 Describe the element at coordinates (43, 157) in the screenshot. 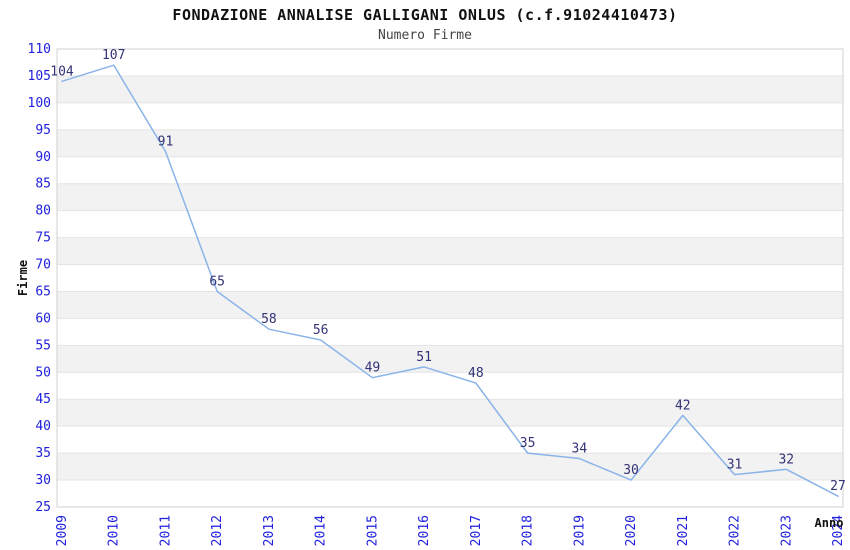

I see `y-tick-label: 90` at that location.